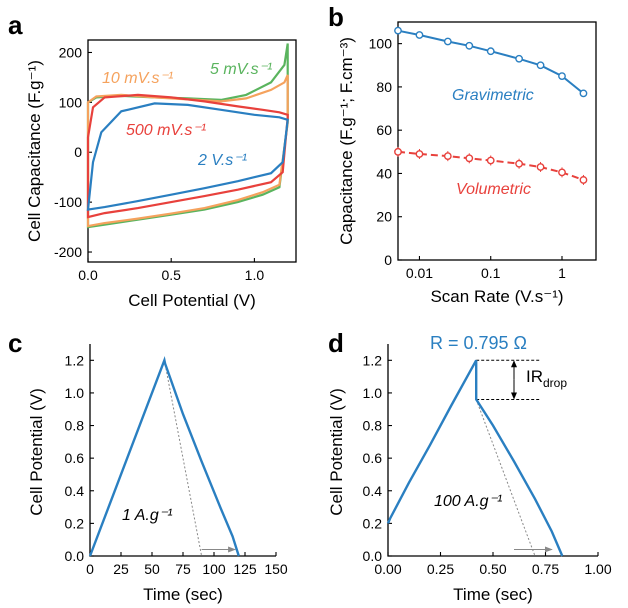 This screenshot has height=608, width=628. I want to click on panel-d-xtick-label: 0.50, so click(492, 569).